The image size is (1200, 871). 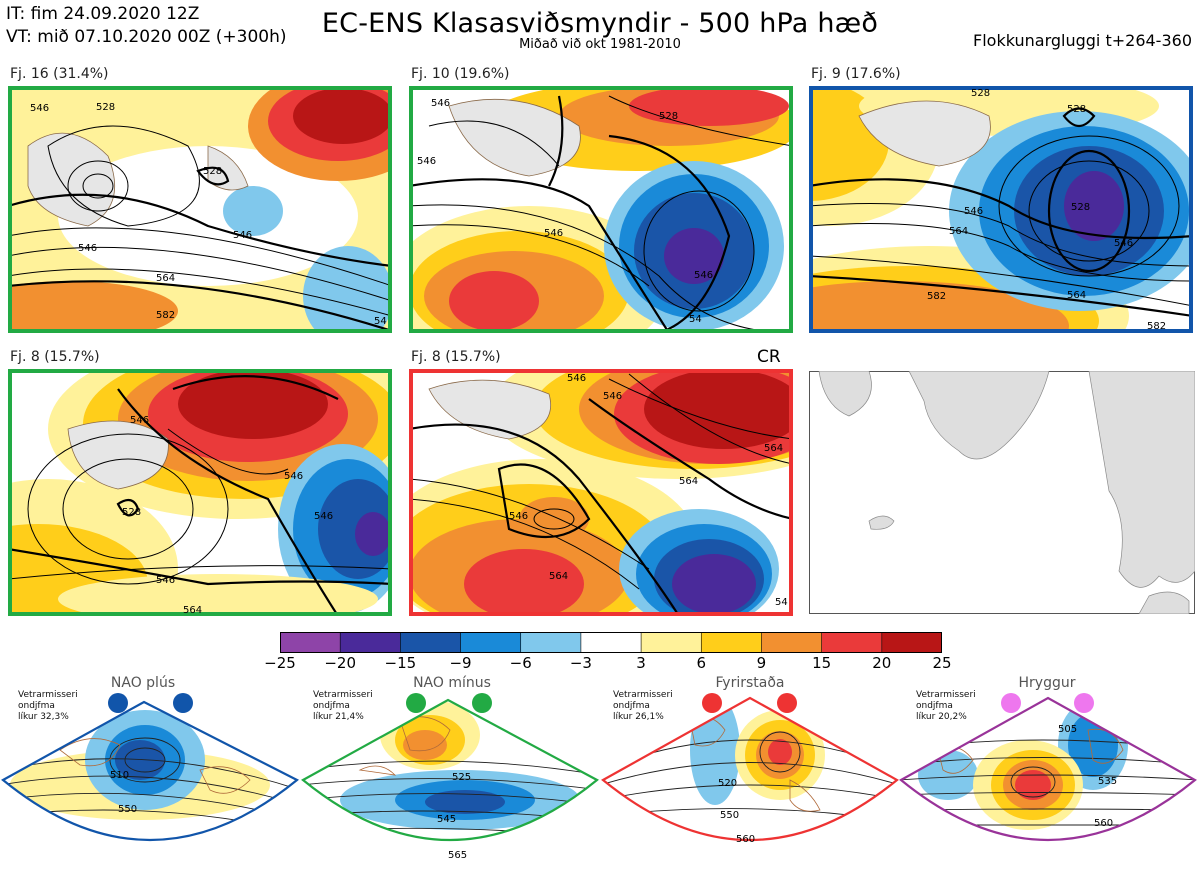 What do you see at coordinates (1076, 109) in the screenshot?
I see `panel-3-contour-label-2: 528` at bounding box center [1076, 109].